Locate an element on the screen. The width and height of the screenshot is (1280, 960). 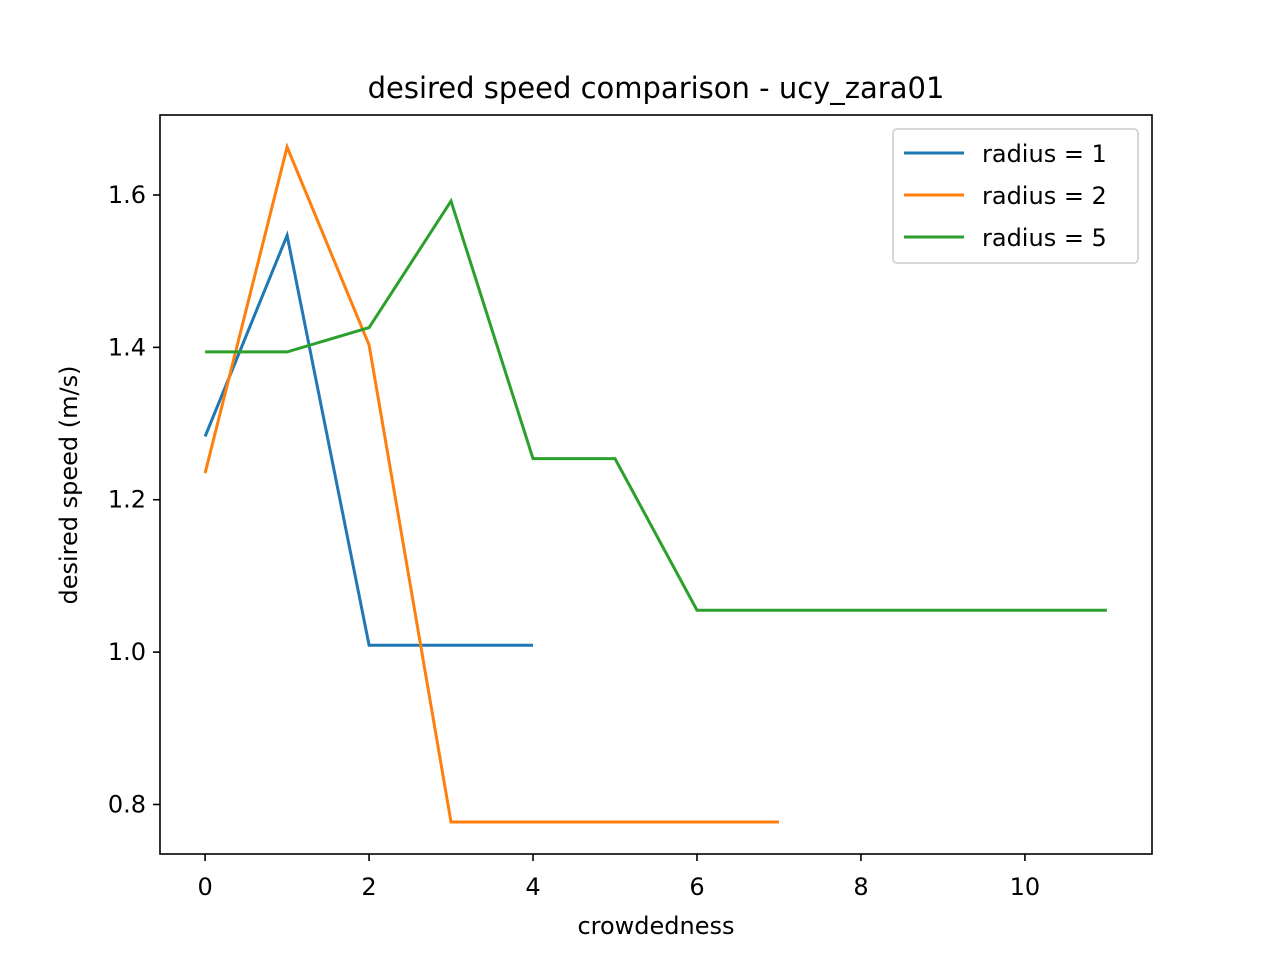
legend-label-3: radius = 5 is located at coordinates (1044, 238).